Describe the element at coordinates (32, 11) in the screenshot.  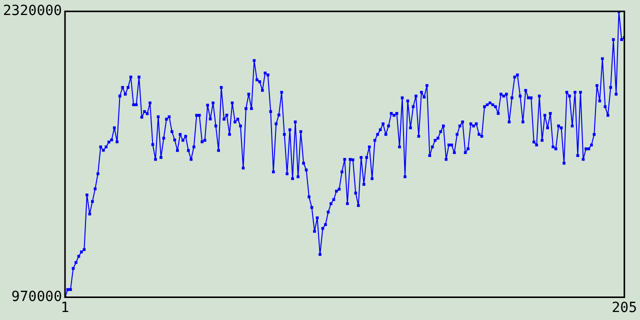
I see `y-tick-label: 2320000` at that location.